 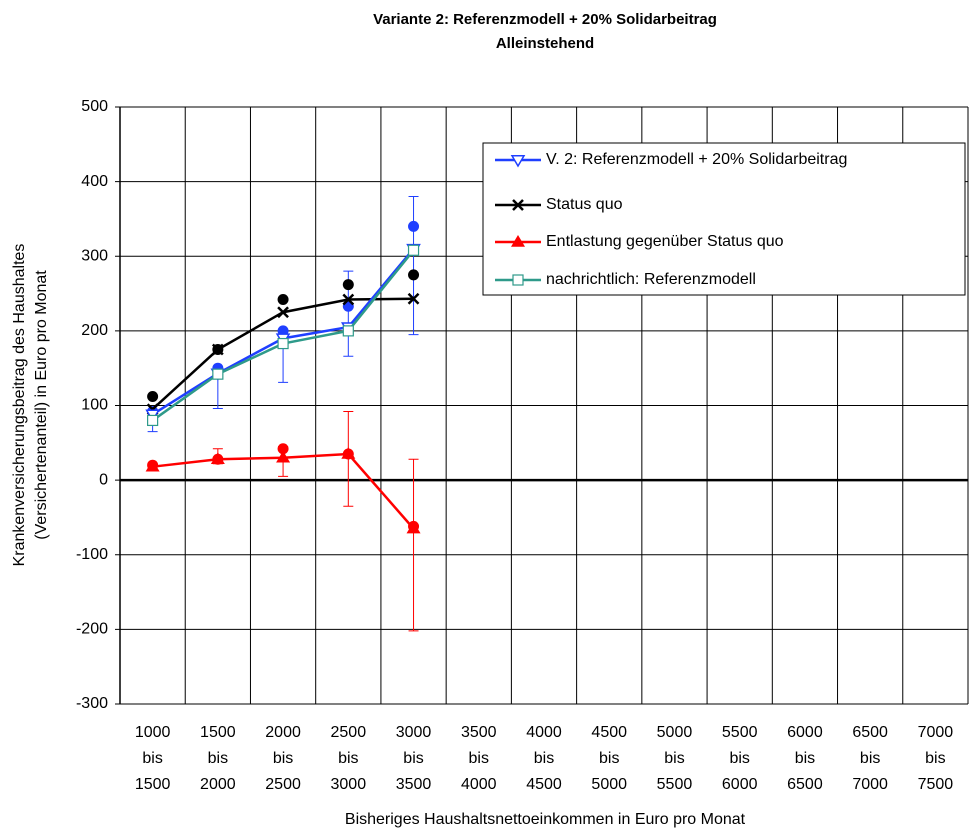 I want to click on y-tick-label: 500, so click(x=94, y=106).